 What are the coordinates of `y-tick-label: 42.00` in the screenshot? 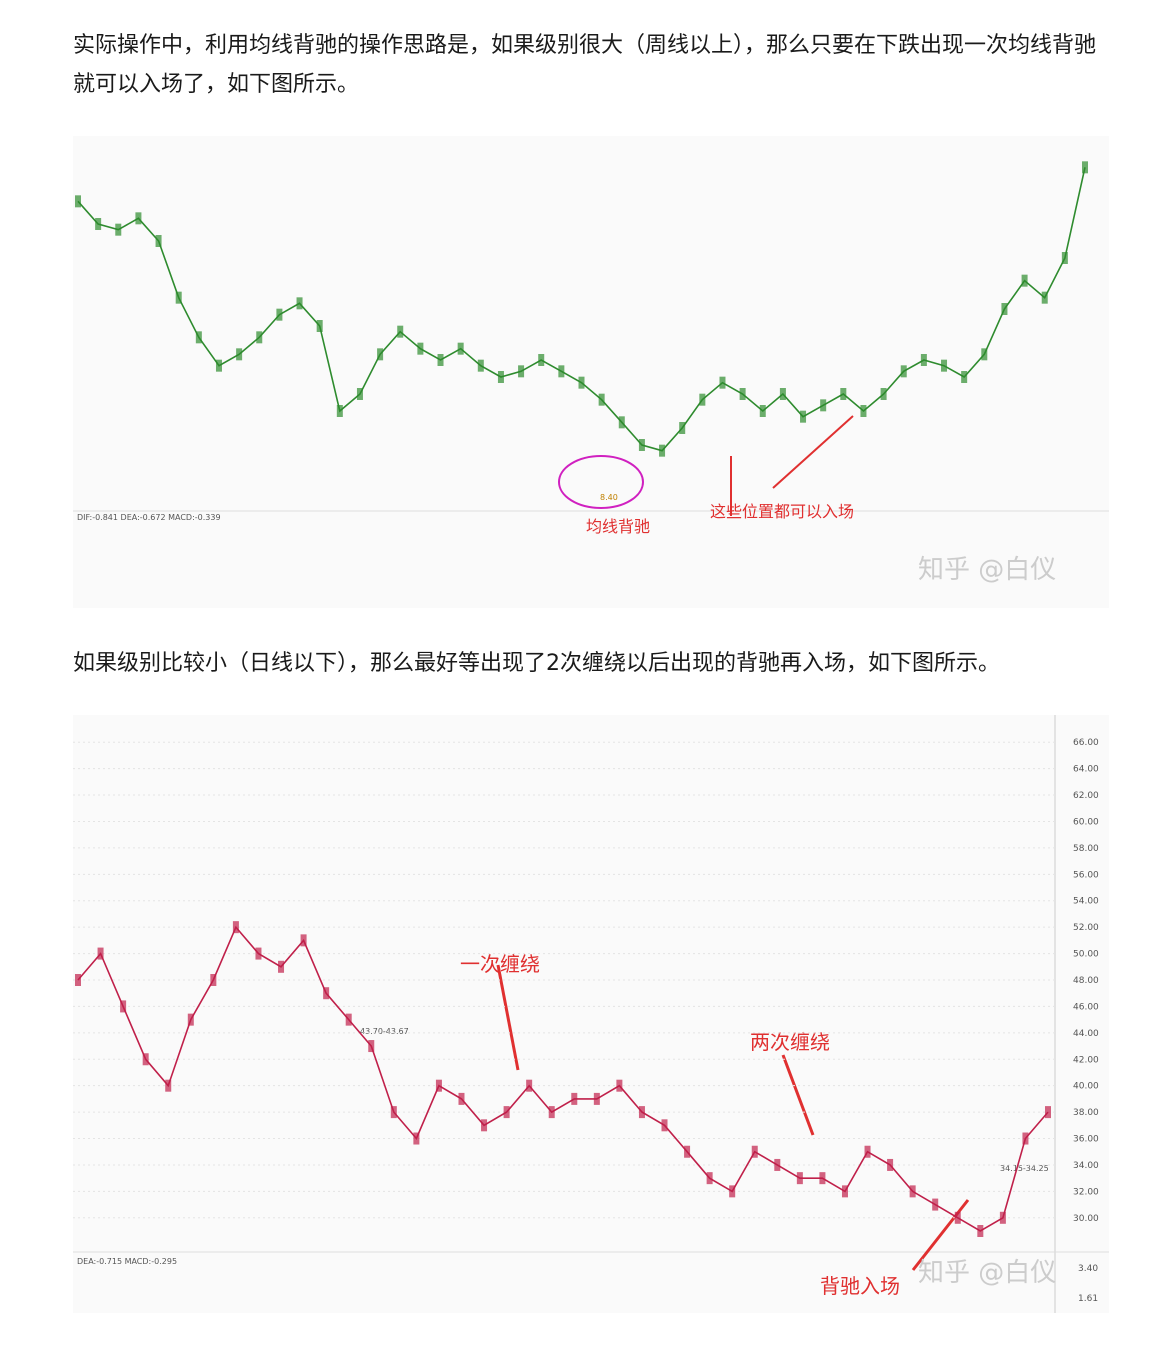 It's located at (1086, 1060).